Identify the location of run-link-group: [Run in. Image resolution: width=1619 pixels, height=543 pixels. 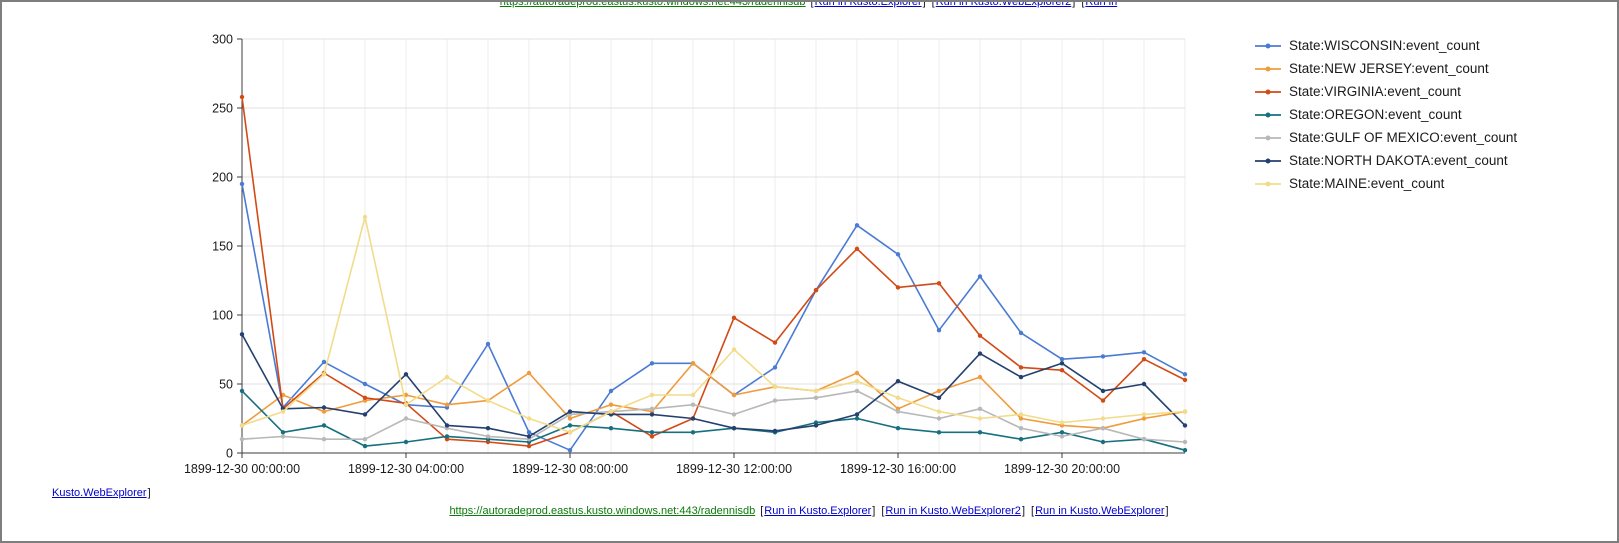
(1099, 4).